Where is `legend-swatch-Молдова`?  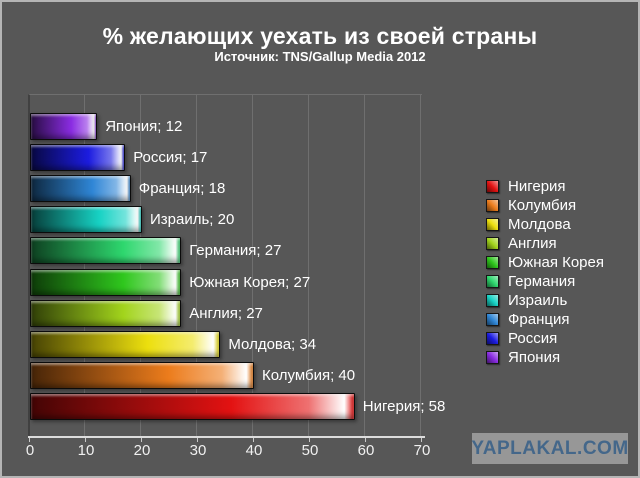
legend-swatch-Молдова is located at coordinates (492, 224).